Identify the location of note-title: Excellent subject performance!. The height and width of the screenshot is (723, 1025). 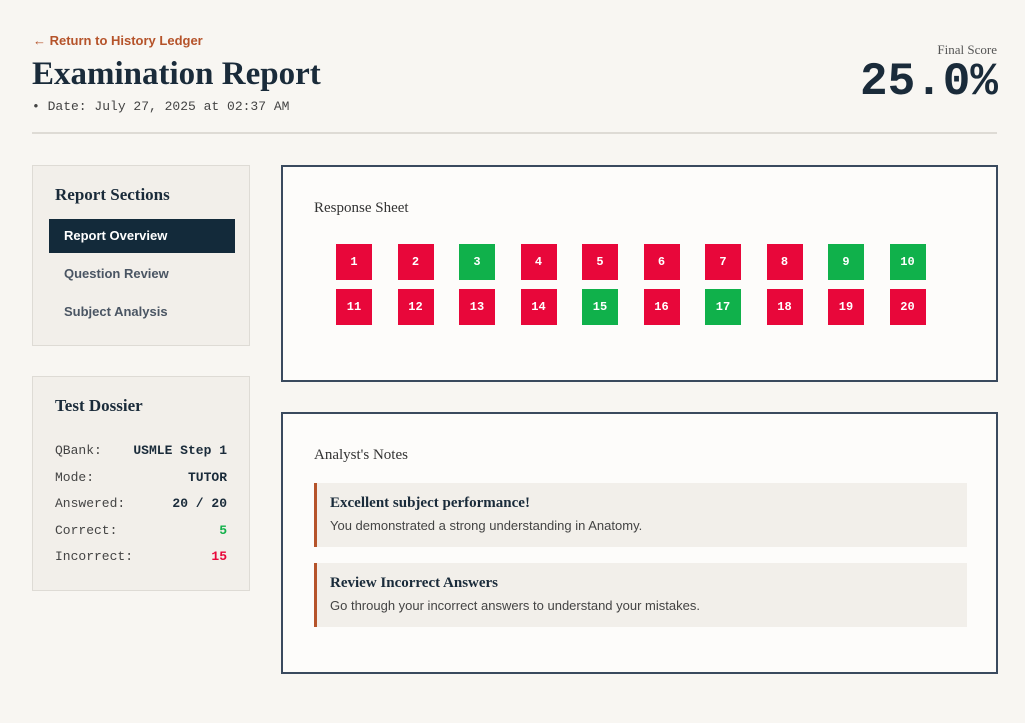
(430, 503).